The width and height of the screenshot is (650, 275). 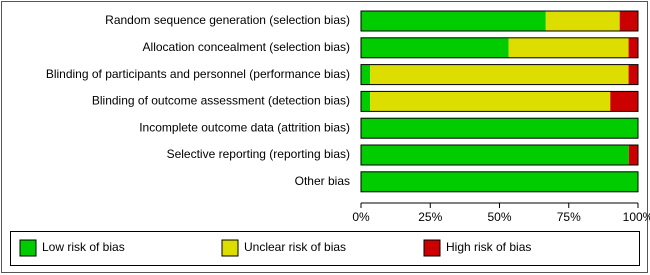 What do you see at coordinates (499, 217) in the screenshot?
I see `x-tick-label: 50%` at bounding box center [499, 217].